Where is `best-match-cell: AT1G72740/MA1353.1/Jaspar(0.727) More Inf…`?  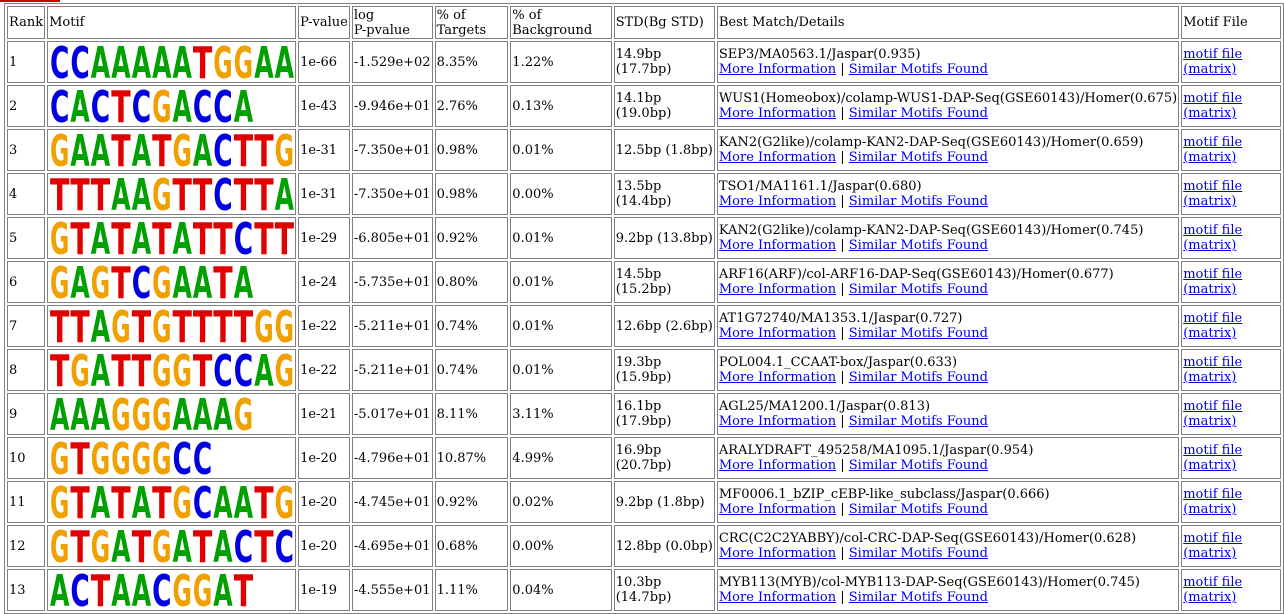
best-match-cell: AT1G72740/MA1353.1/Jaspar(0.727) More Inf… is located at coordinates (948, 326).